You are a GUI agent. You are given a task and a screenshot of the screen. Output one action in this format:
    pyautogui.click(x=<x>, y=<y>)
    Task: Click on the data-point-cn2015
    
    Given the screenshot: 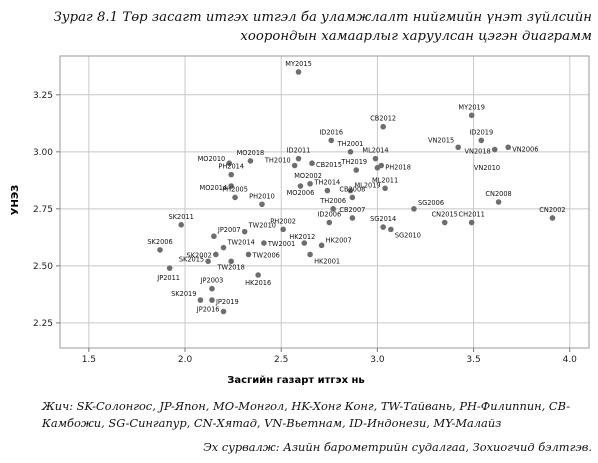 What is the action you would take?
    pyautogui.click(x=444, y=222)
    